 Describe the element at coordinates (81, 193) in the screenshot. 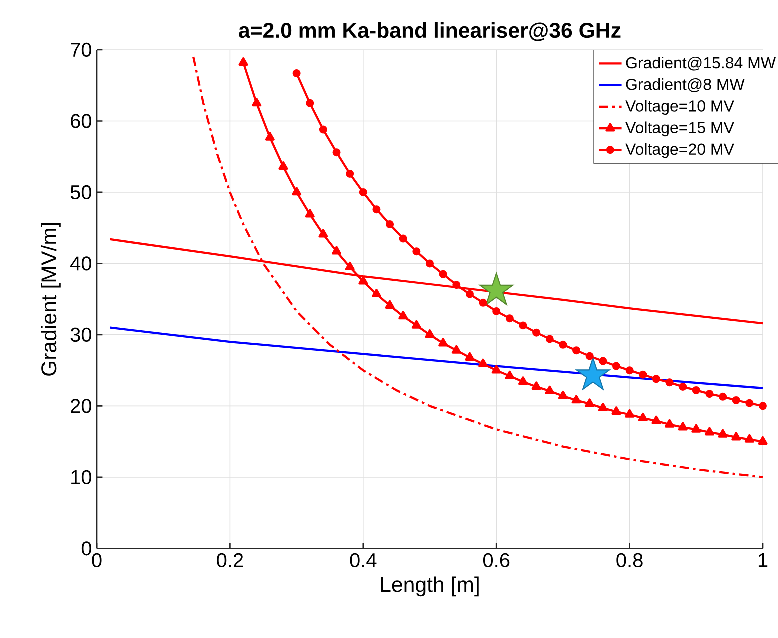

I see `y-tick-label: 50` at that location.